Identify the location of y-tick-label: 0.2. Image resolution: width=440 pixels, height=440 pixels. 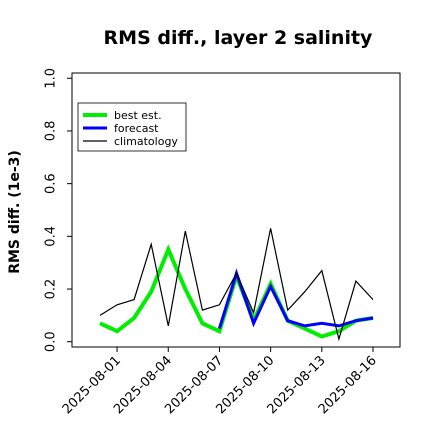
(51, 289).